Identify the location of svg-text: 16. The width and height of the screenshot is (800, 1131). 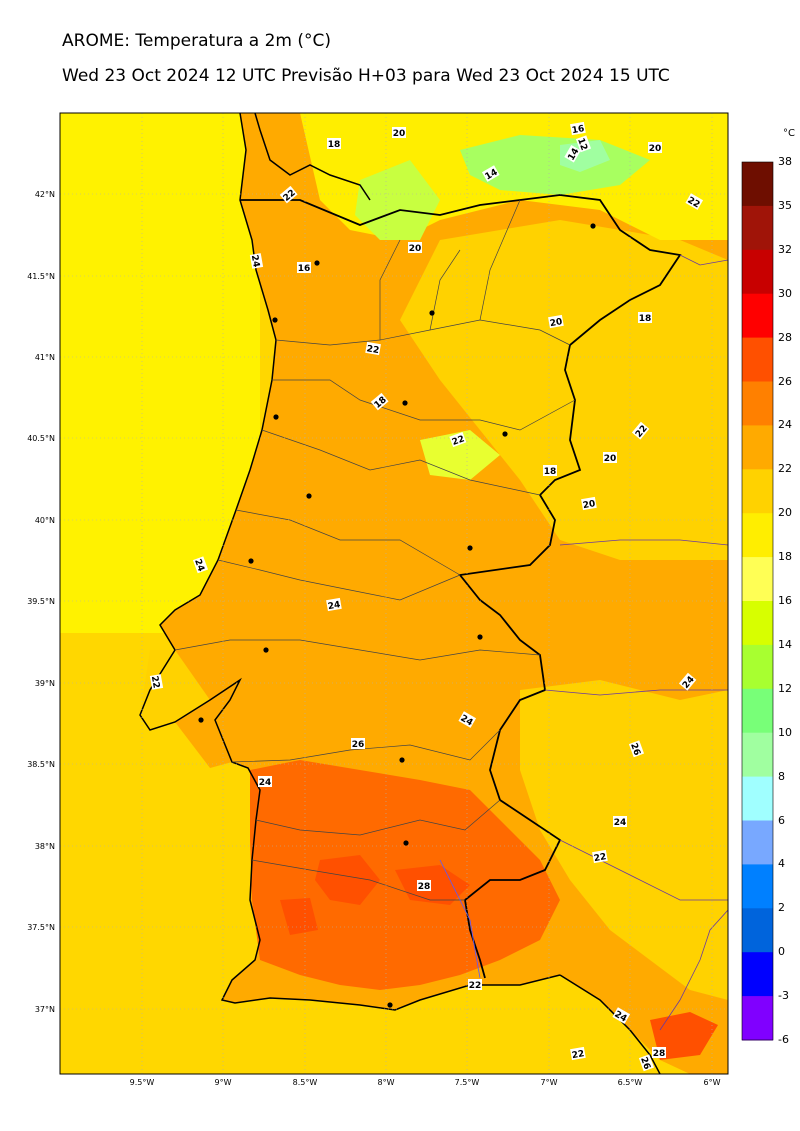
(304, 269).